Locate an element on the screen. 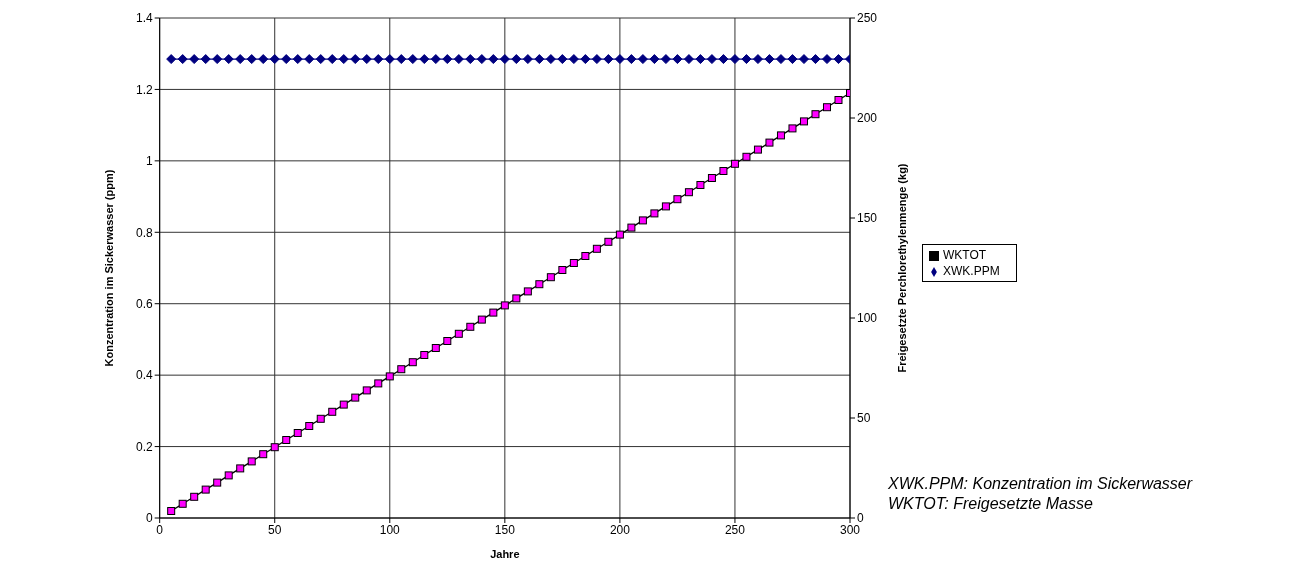 The height and width of the screenshot is (569, 1311). x-tick-label: 50 is located at coordinates (275, 529).